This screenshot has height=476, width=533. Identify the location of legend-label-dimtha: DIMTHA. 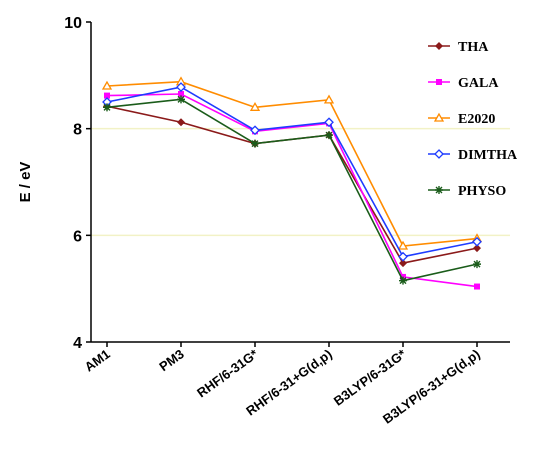
(488, 155).